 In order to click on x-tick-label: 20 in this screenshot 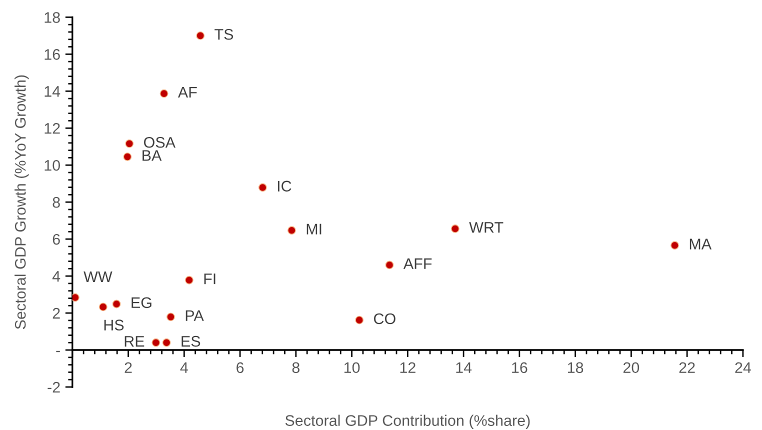, I will do `click(631, 368)`.